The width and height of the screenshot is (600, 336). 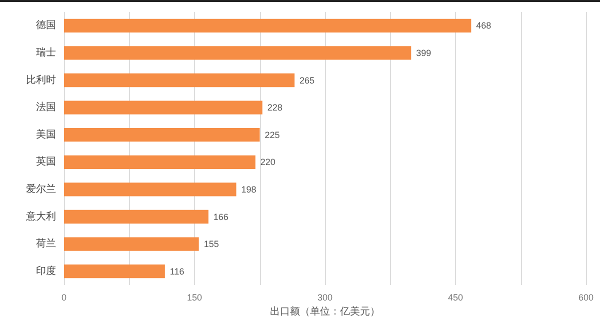 What do you see at coordinates (41, 80) in the screenshot?
I see `y-tick-label: 比利时` at bounding box center [41, 80].